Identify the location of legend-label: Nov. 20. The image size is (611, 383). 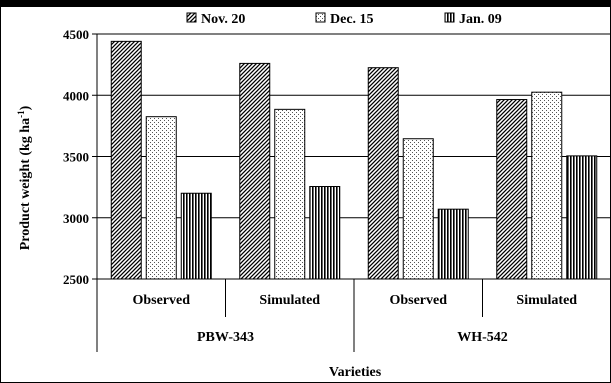
(223, 19).